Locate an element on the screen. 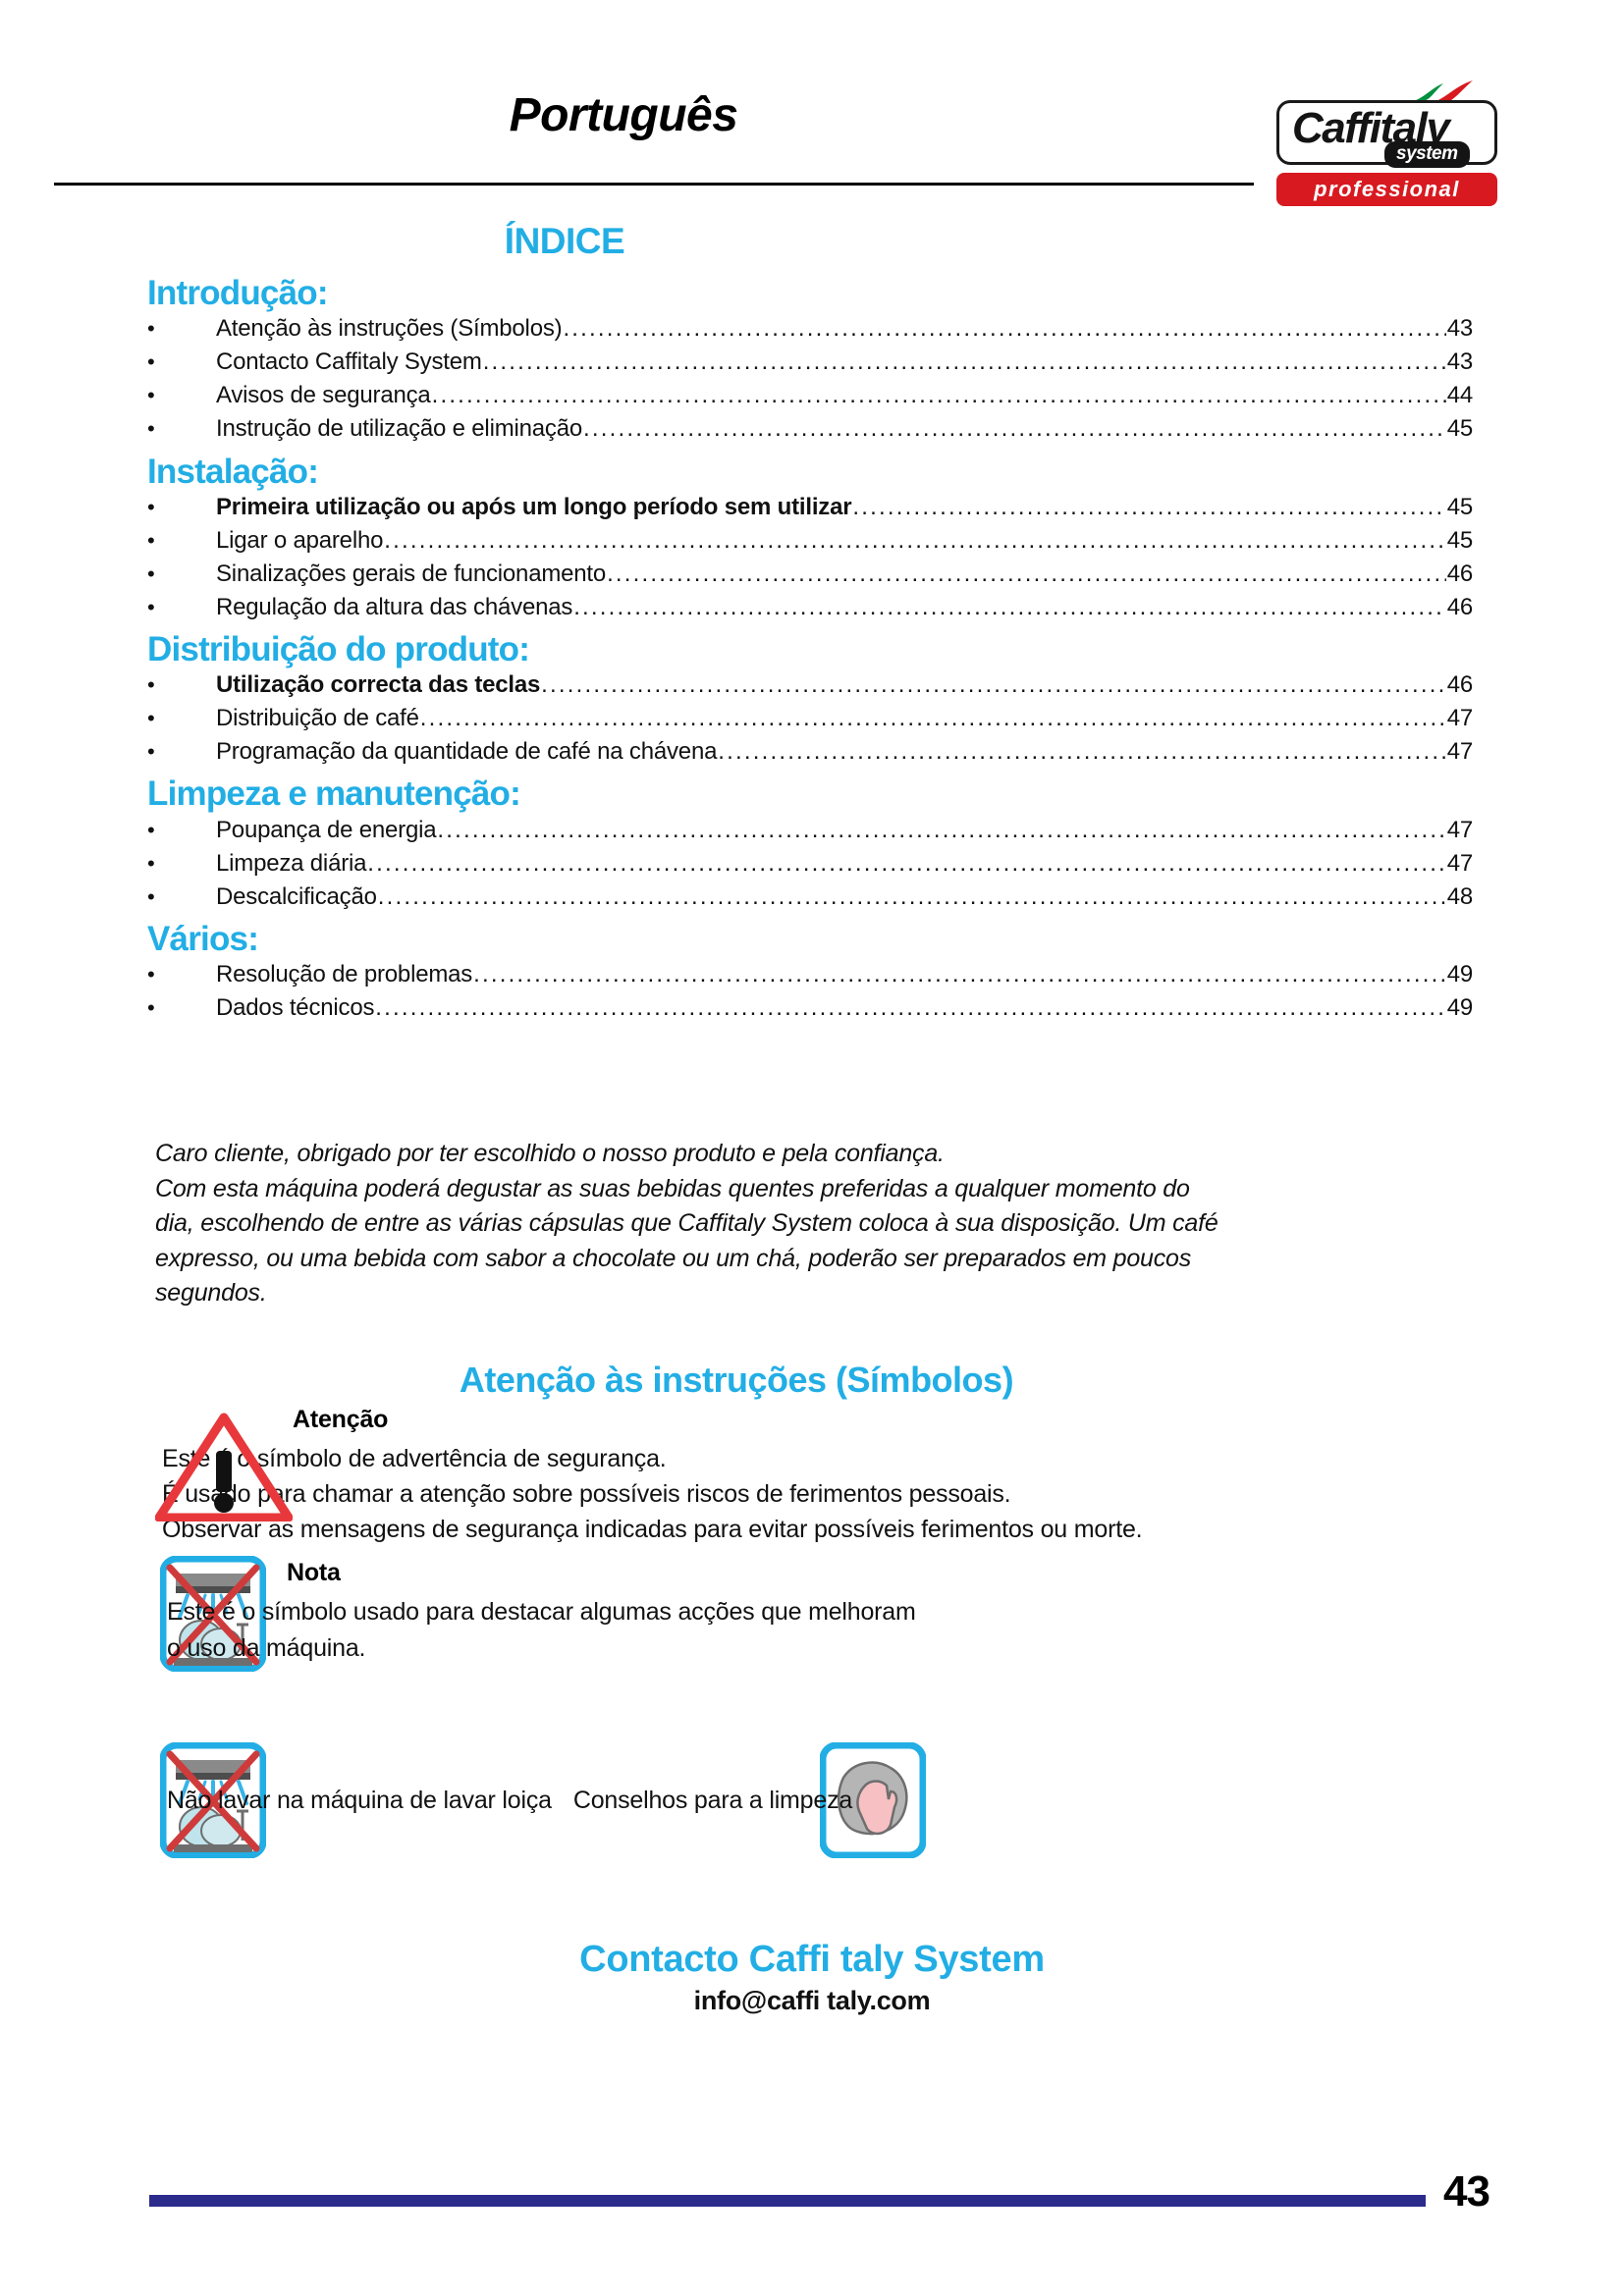 The width and height of the screenshot is (1624, 2296). toc-entry-label: Contacto Caffitaly System is located at coordinates (349, 362).